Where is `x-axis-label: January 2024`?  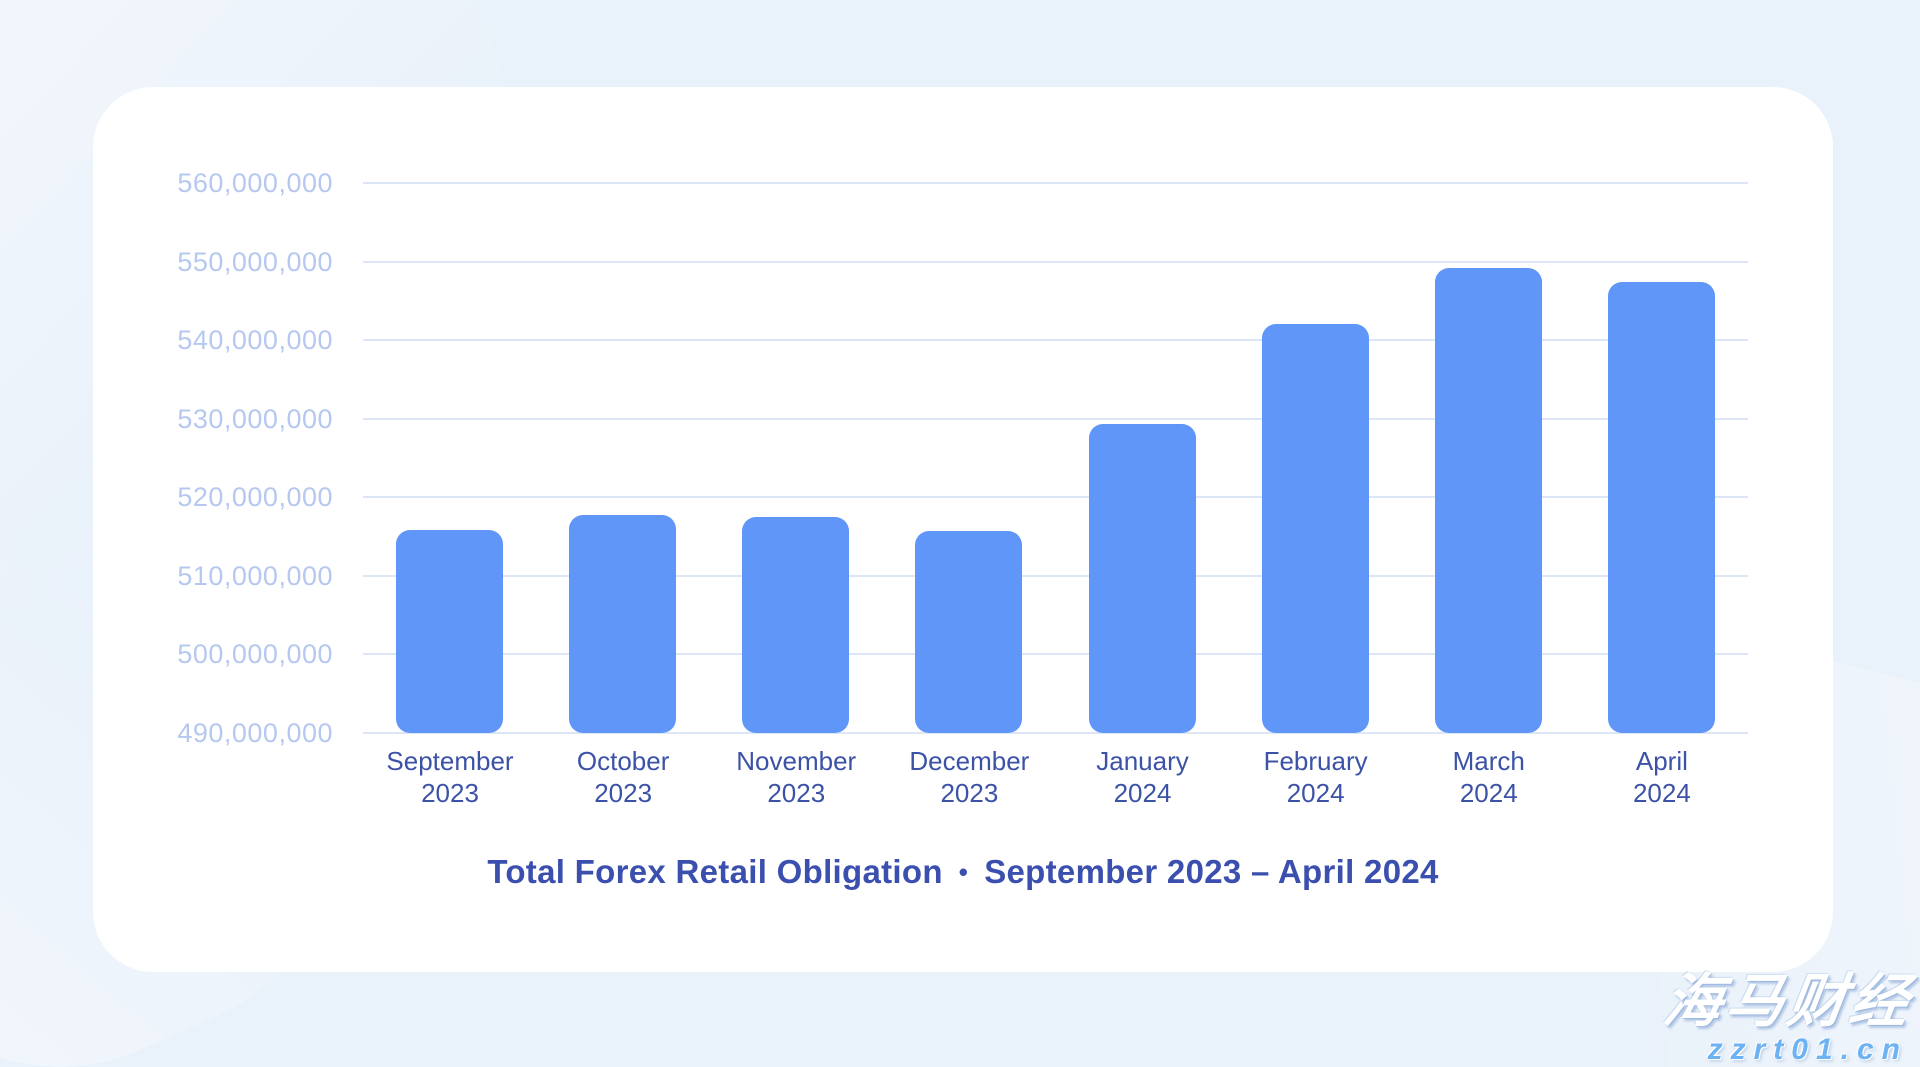 x-axis-label: January 2024 is located at coordinates (1143, 777).